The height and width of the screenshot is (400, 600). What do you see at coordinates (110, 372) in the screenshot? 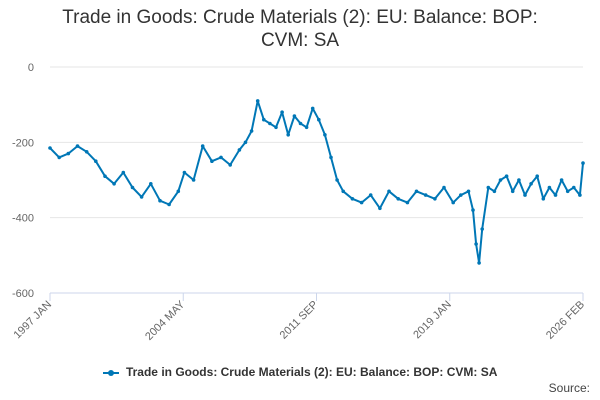
I see `legend-line-icon` at bounding box center [110, 372].